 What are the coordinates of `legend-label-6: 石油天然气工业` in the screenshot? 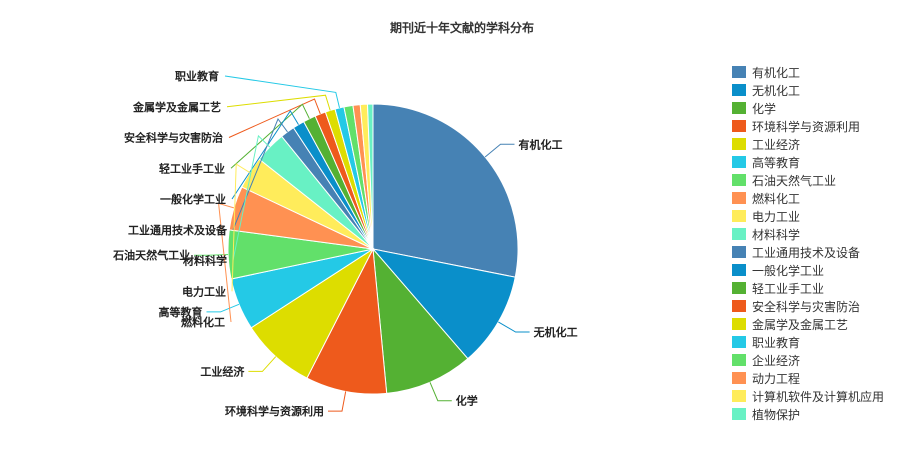 It's located at (794, 180).